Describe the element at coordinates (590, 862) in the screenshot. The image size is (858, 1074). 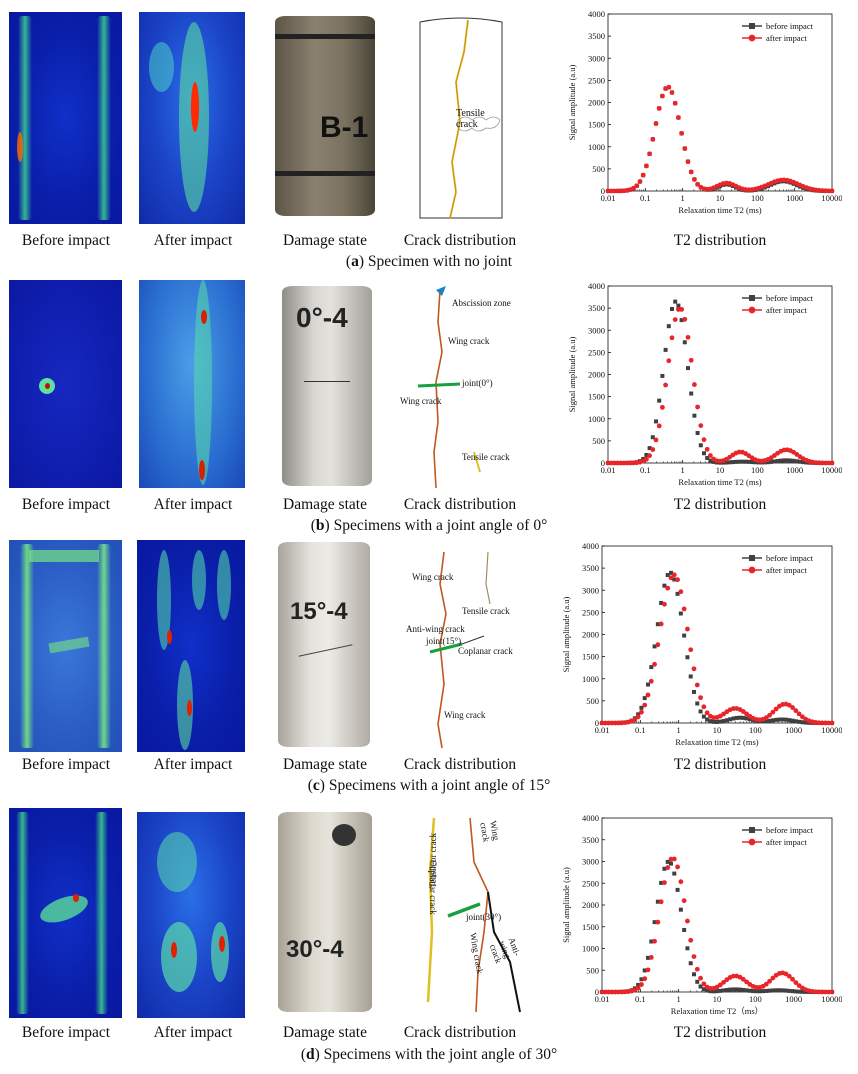
I see `y-tick-label: 3000` at that location.